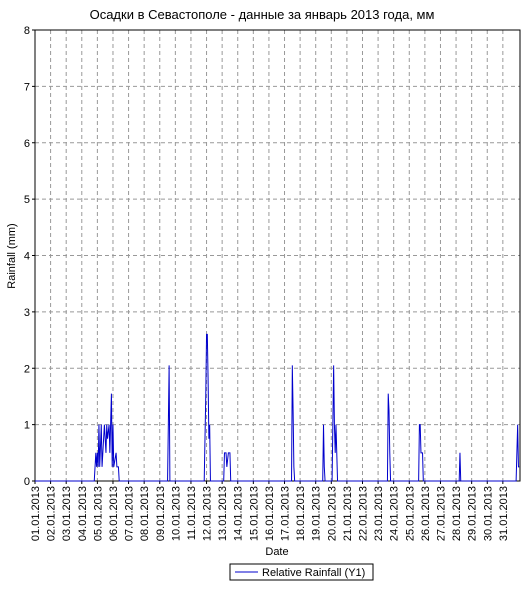 The image size is (523, 590). I want to click on x-tick-label: 03.01.2013, so click(67, 513).